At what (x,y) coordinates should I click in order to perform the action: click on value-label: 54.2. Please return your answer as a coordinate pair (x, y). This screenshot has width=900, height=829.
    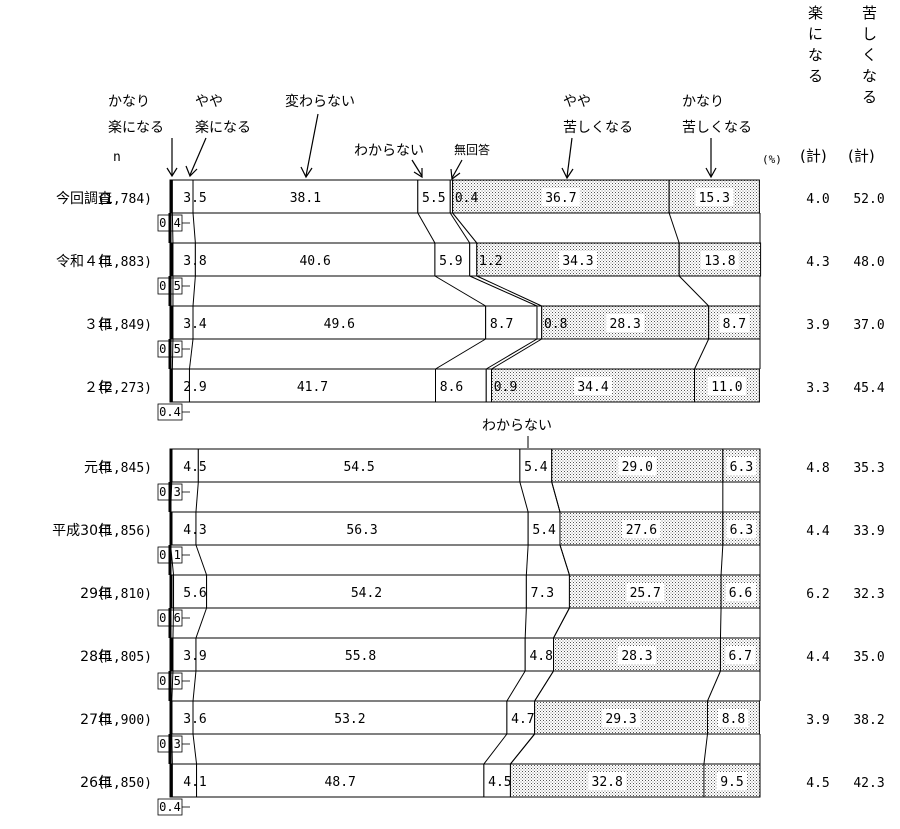
    Looking at the image, I should click on (366, 593).